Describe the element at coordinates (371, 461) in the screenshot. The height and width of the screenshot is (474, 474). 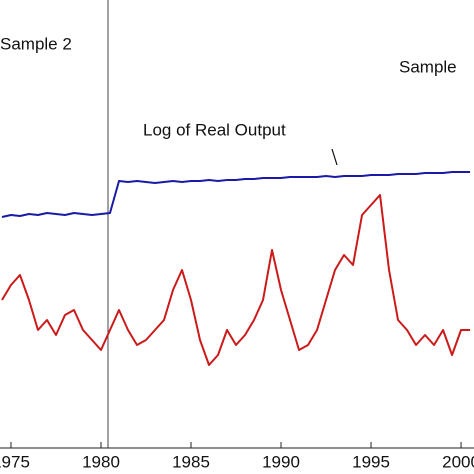
I see `x-tick-label: 1995` at that location.